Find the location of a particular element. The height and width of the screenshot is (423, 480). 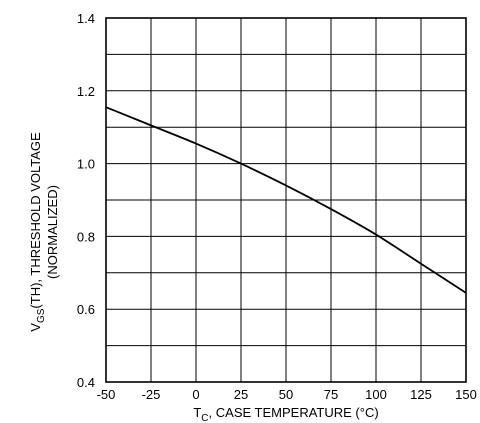

y-axis-label-line2: (NORMALIZED) is located at coordinates (52, 232).